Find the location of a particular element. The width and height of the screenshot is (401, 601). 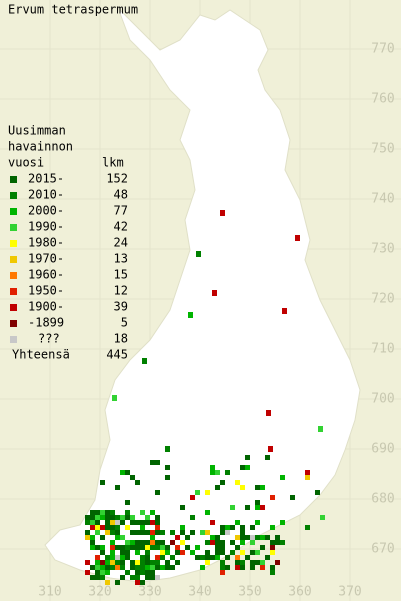

y-label: 740 is located at coordinates (382, 199).